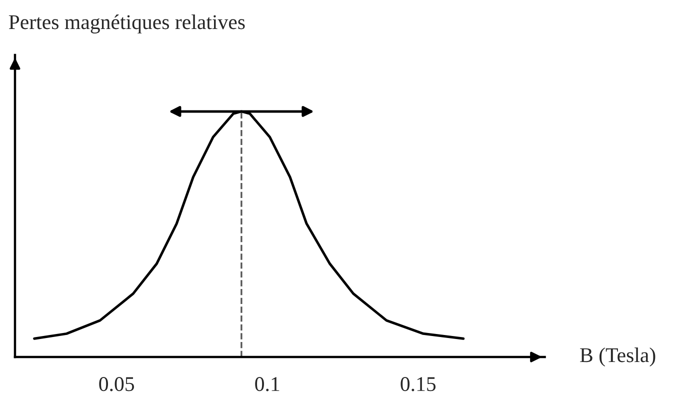 This screenshot has height=400, width=694. Describe the element at coordinates (418, 384) in the screenshot. I see `x-tick-label: 0.15` at that location.